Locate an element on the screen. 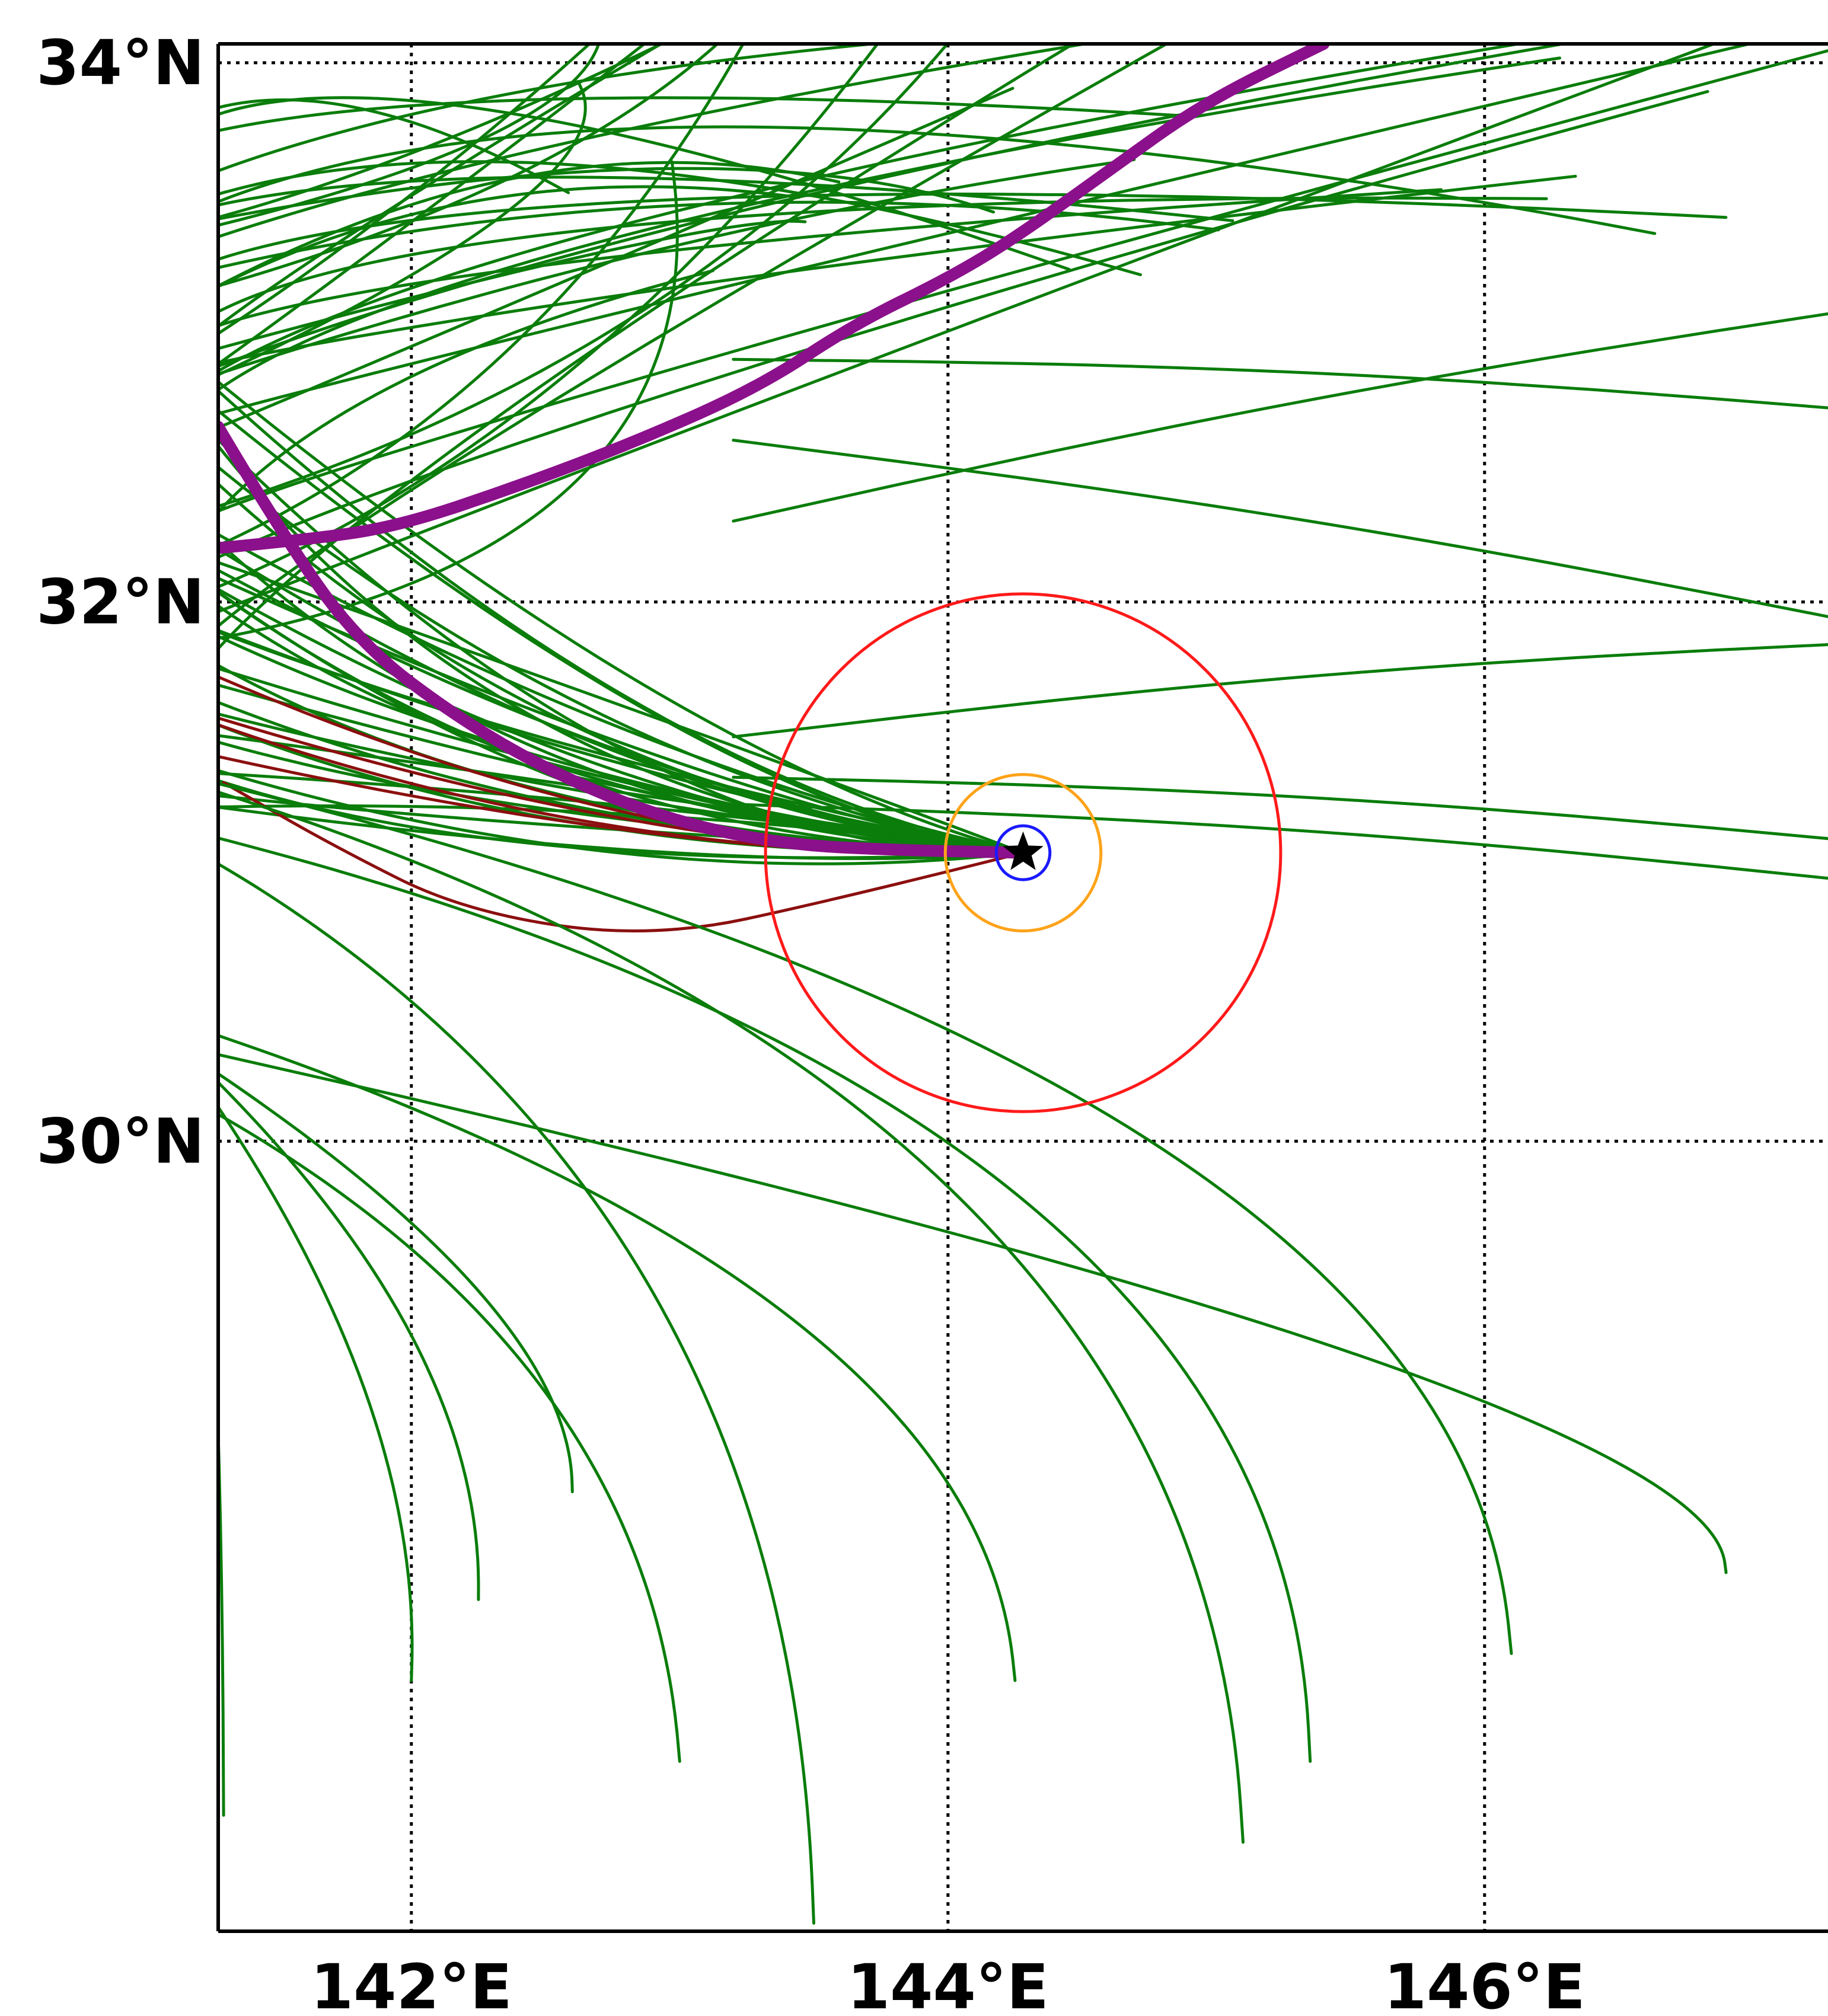 The image size is (1828, 2016). lat-label: 32°N is located at coordinates (120, 602).